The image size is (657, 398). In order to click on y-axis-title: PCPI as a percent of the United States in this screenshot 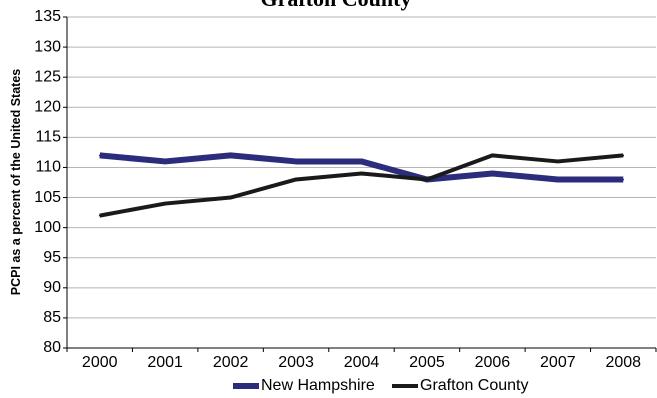, I will do `click(16, 182)`.